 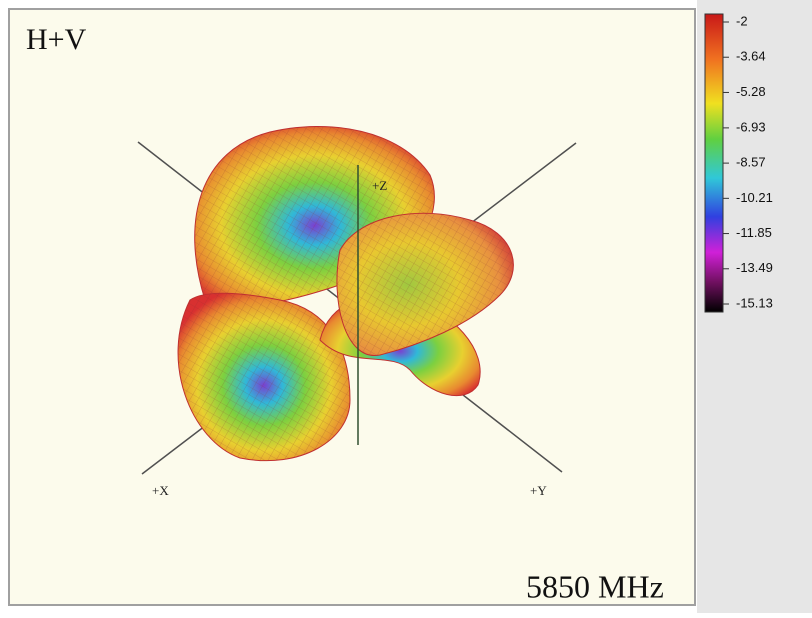 What do you see at coordinates (751, 91) in the screenshot?
I see `colorbar-tick-label: -5.28` at bounding box center [751, 91].